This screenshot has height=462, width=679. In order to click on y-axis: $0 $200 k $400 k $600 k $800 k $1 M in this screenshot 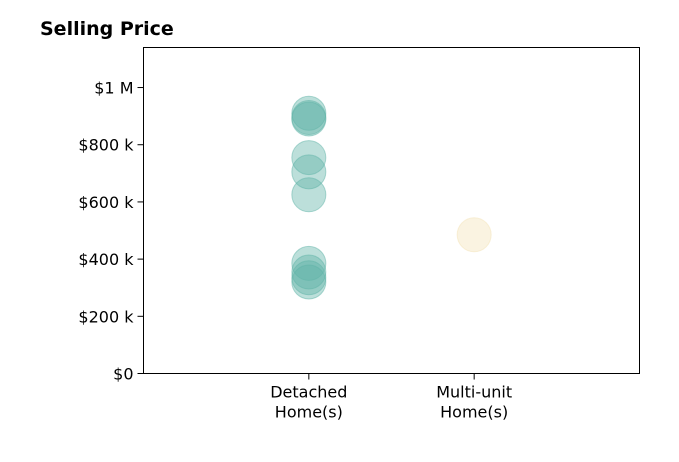, I will do `click(111, 231)`.